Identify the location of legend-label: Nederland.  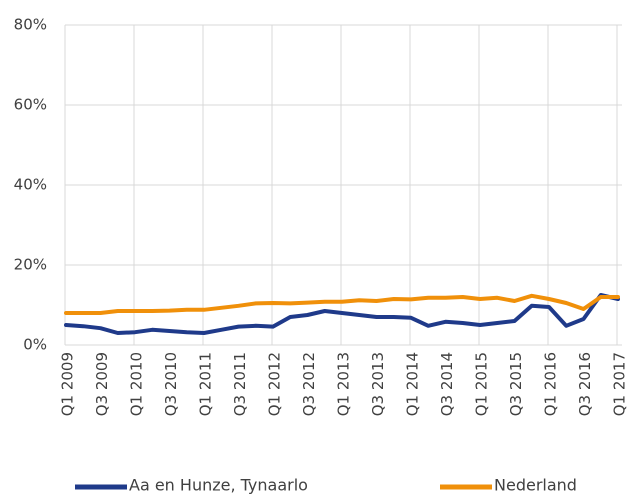
(535, 485).